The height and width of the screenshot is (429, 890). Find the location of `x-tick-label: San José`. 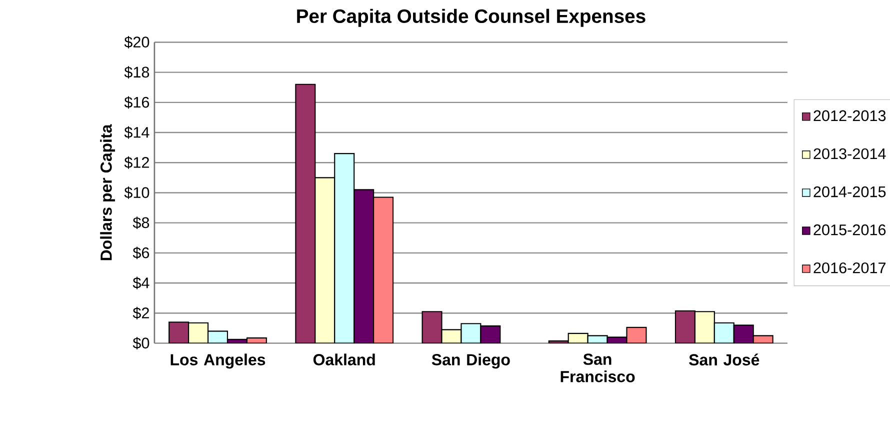

x-tick-label: San José is located at coordinates (724, 360).